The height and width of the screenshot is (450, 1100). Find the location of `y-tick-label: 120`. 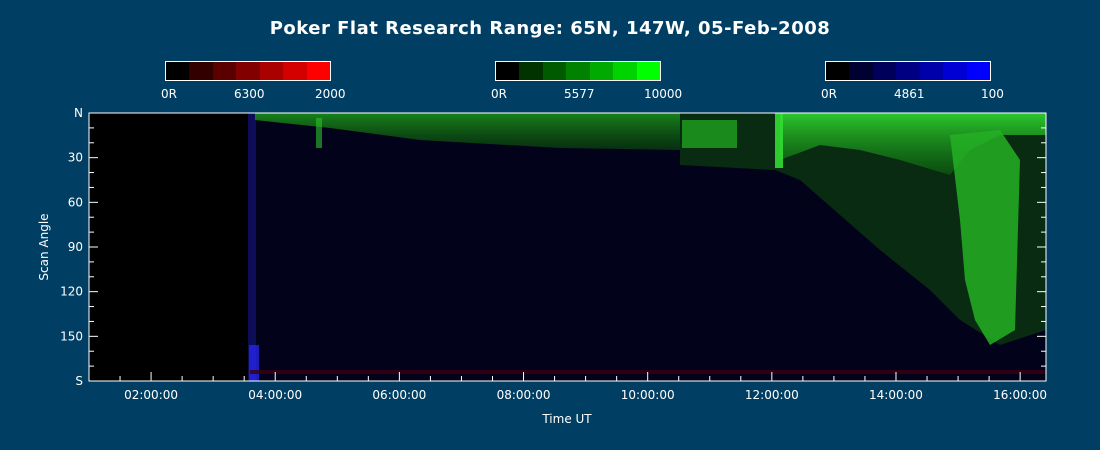

y-tick-label: 120 is located at coordinates (71, 292).